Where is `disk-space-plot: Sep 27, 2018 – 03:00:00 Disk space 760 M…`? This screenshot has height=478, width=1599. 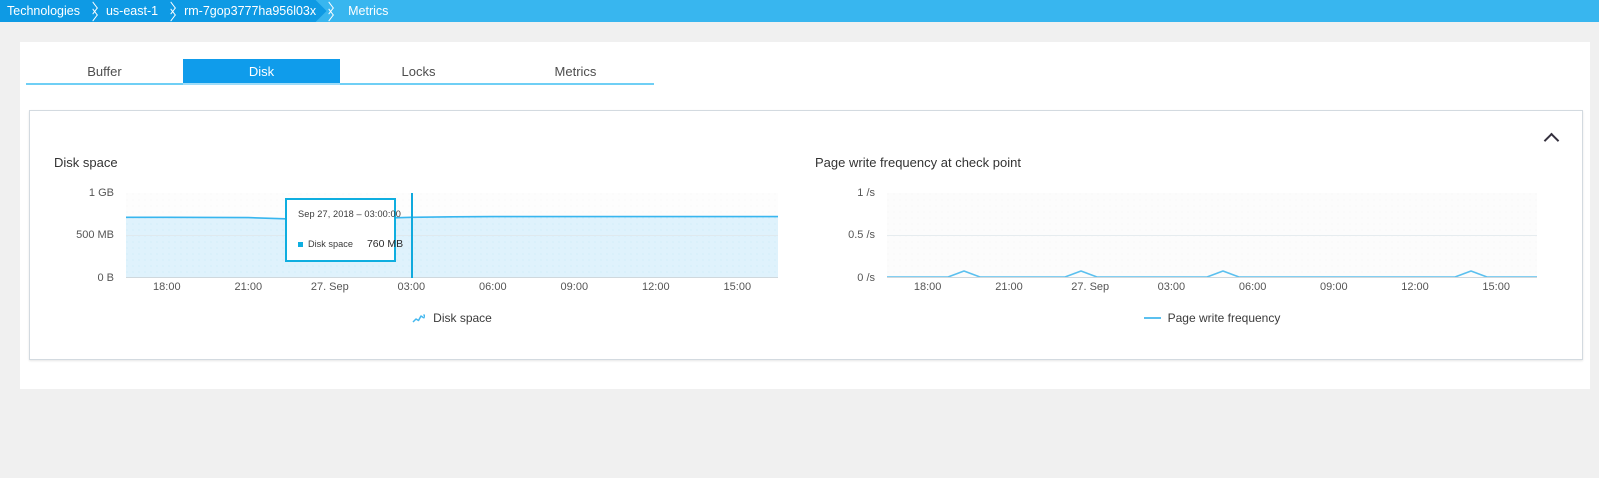
disk-space-plot: Sep 27, 2018 – 03:00:00 Disk space 760 M… is located at coordinates (452, 238).